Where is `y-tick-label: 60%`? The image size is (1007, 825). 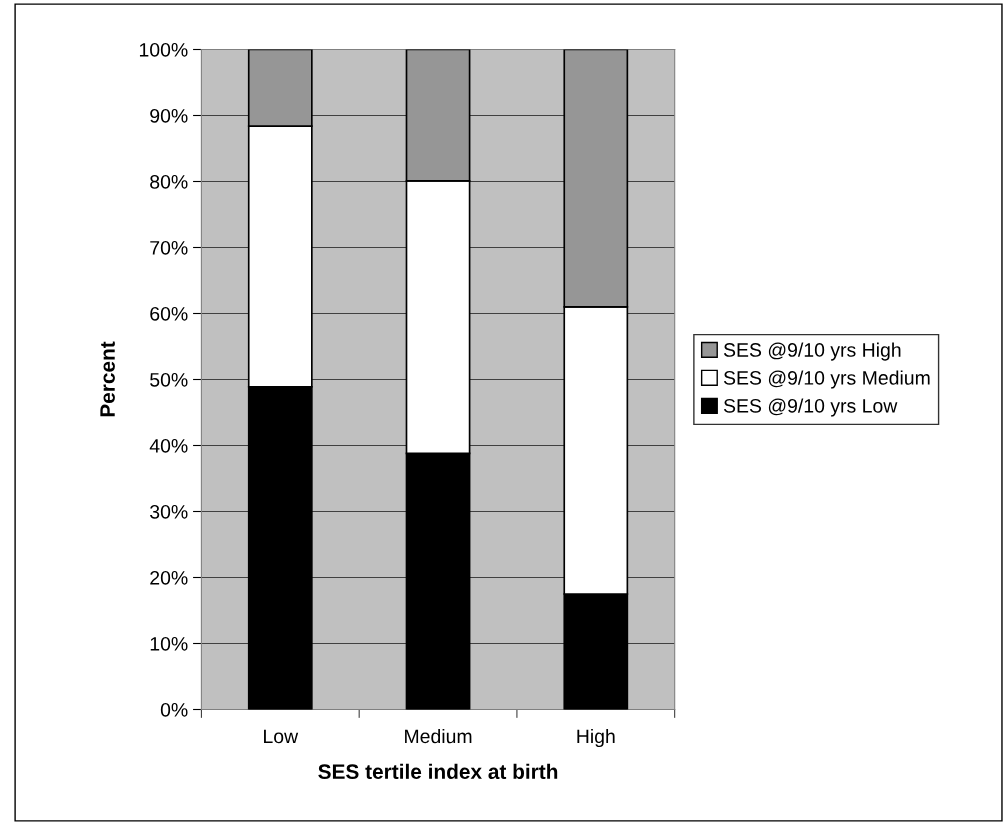 y-tick-label: 60% is located at coordinates (169, 313).